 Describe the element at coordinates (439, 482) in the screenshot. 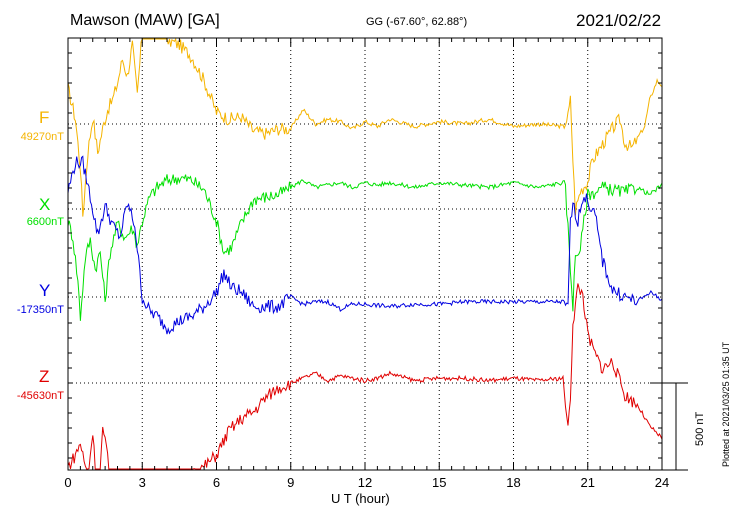

I see `x-tick-label: 15` at that location.